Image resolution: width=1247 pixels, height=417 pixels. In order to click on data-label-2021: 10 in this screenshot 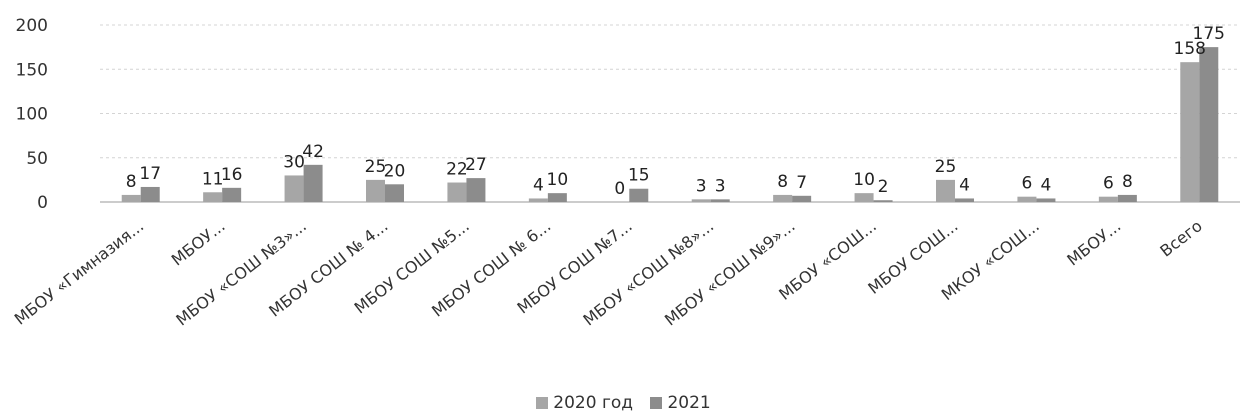, I will do `click(558, 180)`.